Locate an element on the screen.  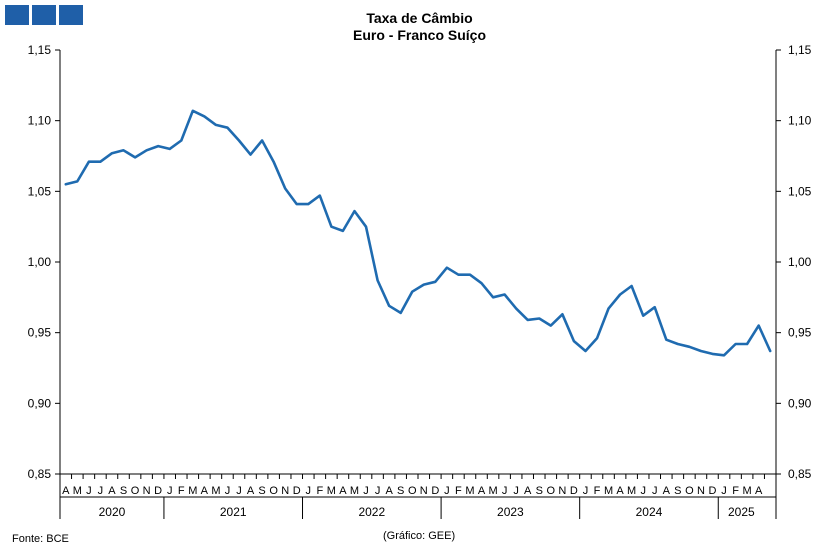
chart-title: Taxa de Câmbio Euro - Franco Suíço is located at coordinates (419, 27).